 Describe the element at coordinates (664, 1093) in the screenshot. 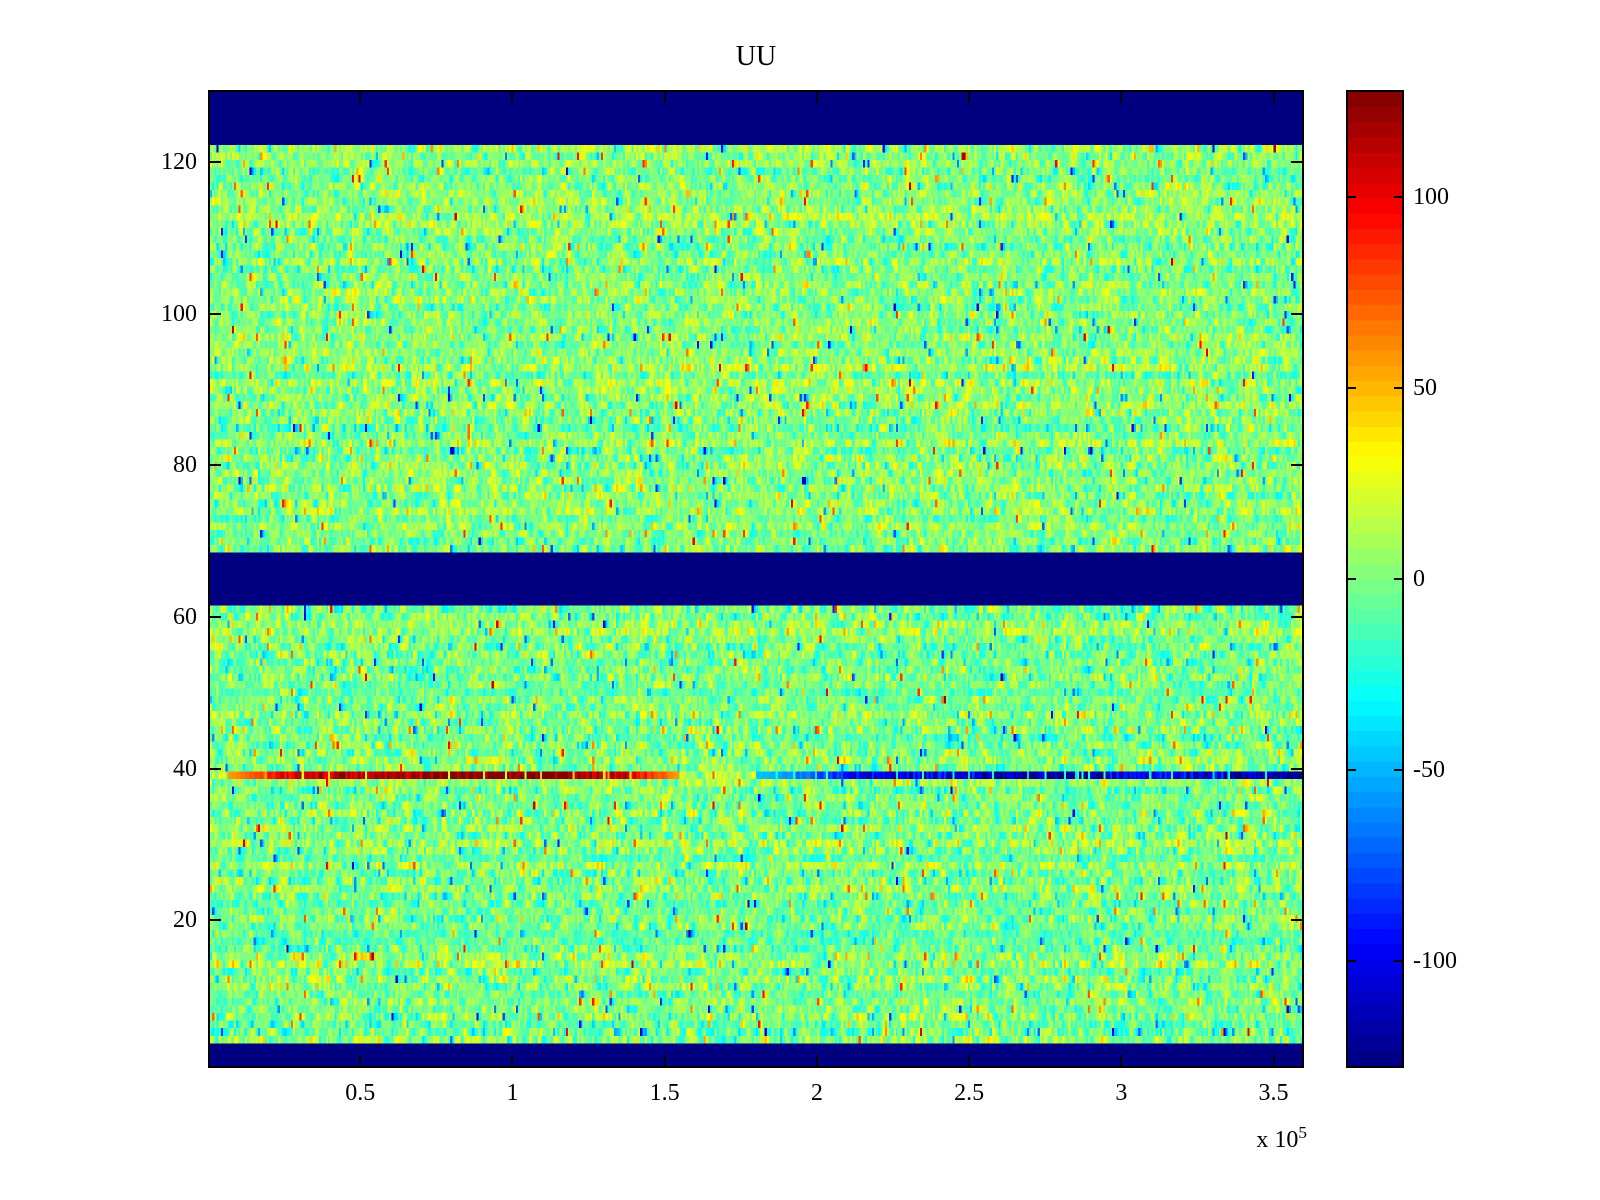

I see `x-tick-label: 1.5` at that location.